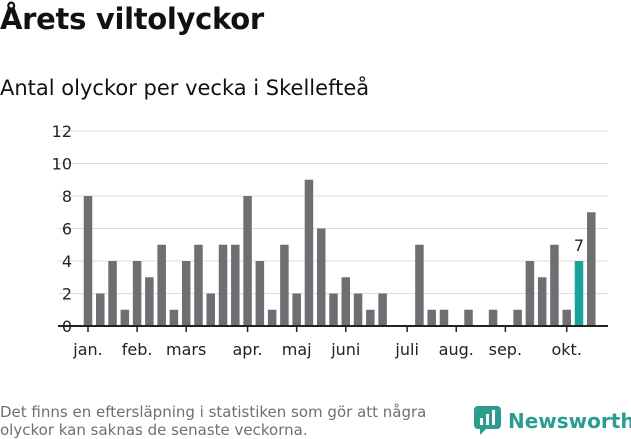 The width and height of the screenshot is (631, 439). Describe the element at coordinates (579, 245) in the screenshot. I see `data-label: 7` at that location.